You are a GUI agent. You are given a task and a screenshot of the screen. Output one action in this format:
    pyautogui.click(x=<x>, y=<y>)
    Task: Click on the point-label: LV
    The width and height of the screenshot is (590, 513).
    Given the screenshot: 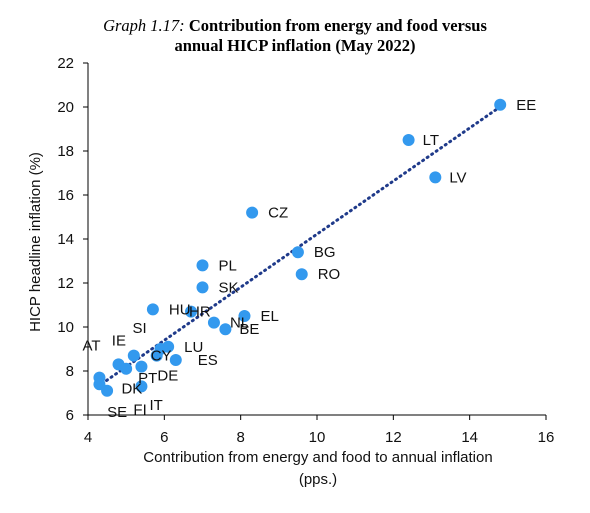 What is the action you would take?
    pyautogui.click(x=457, y=177)
    